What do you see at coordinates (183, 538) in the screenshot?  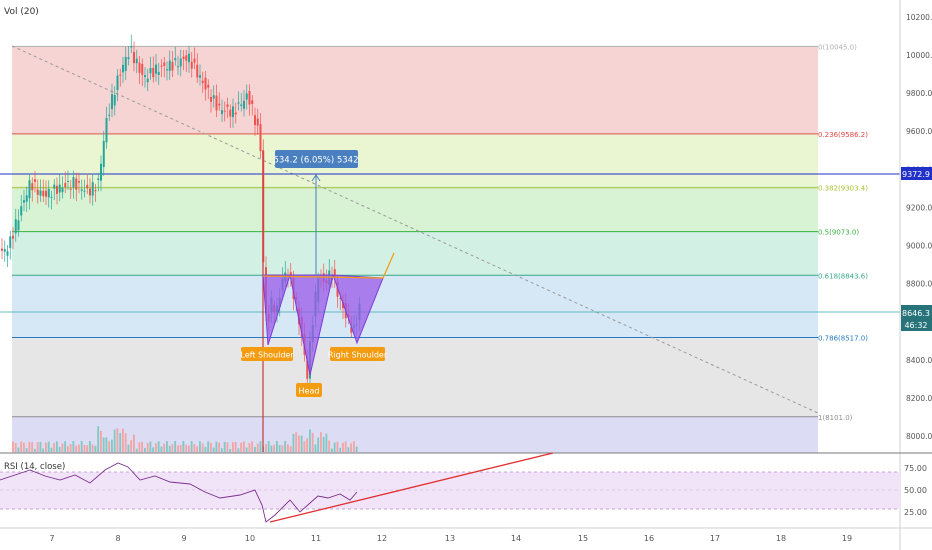 I see `time-tick-2: 9` at bounding box center [183, 538].